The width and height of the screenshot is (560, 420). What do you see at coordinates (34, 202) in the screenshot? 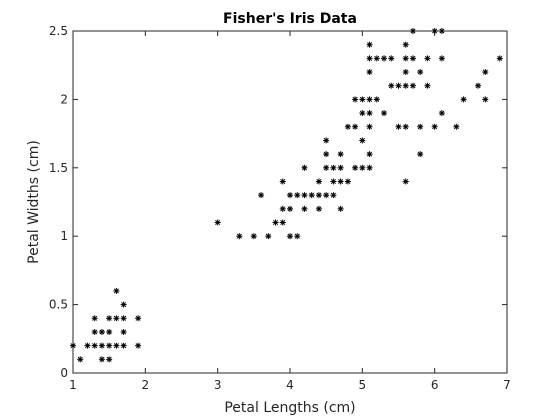
I see `y-axis-label: Petal Widths (cm)` at bounding box center [34, 202].